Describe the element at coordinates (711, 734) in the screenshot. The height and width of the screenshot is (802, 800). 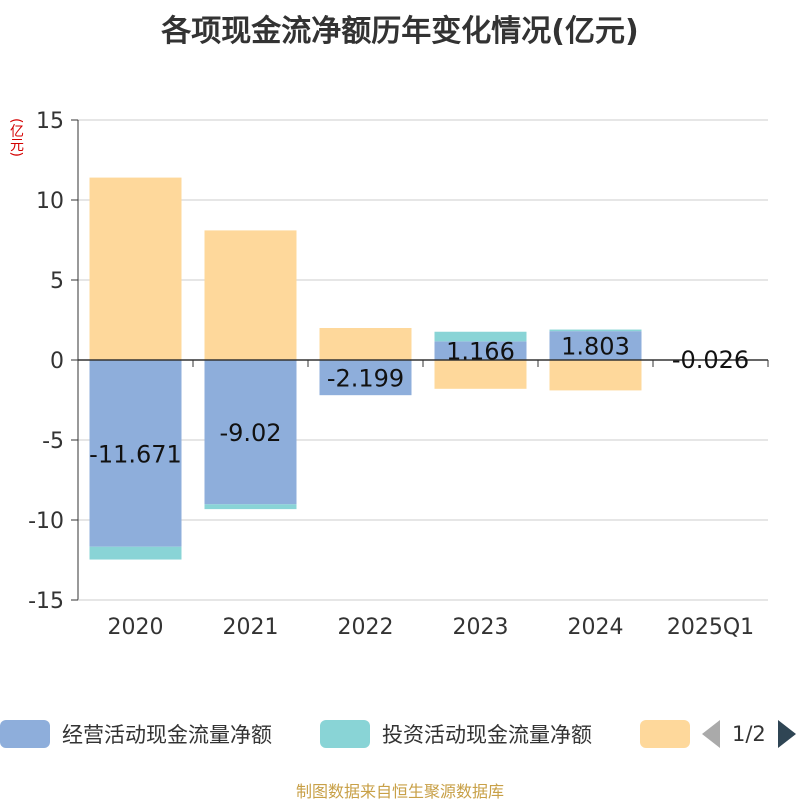
I see `legend-prev-page-icon` at that location.